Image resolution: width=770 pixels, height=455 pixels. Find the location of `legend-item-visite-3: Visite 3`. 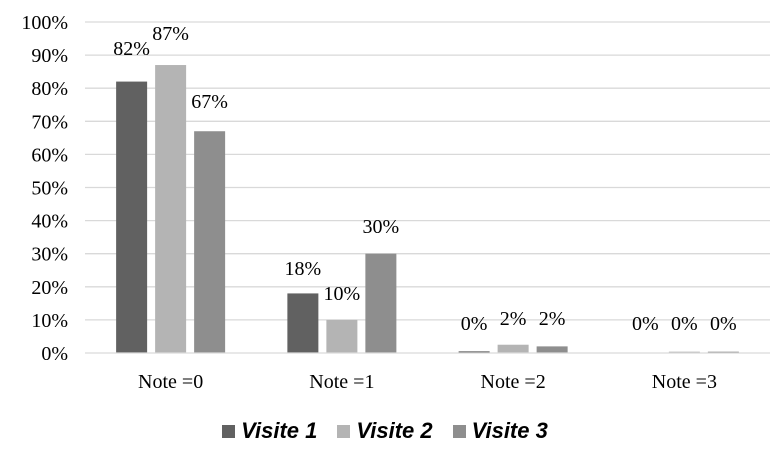

legend-item-visite-3: Visite 3 is located at coordinates (500, 431).